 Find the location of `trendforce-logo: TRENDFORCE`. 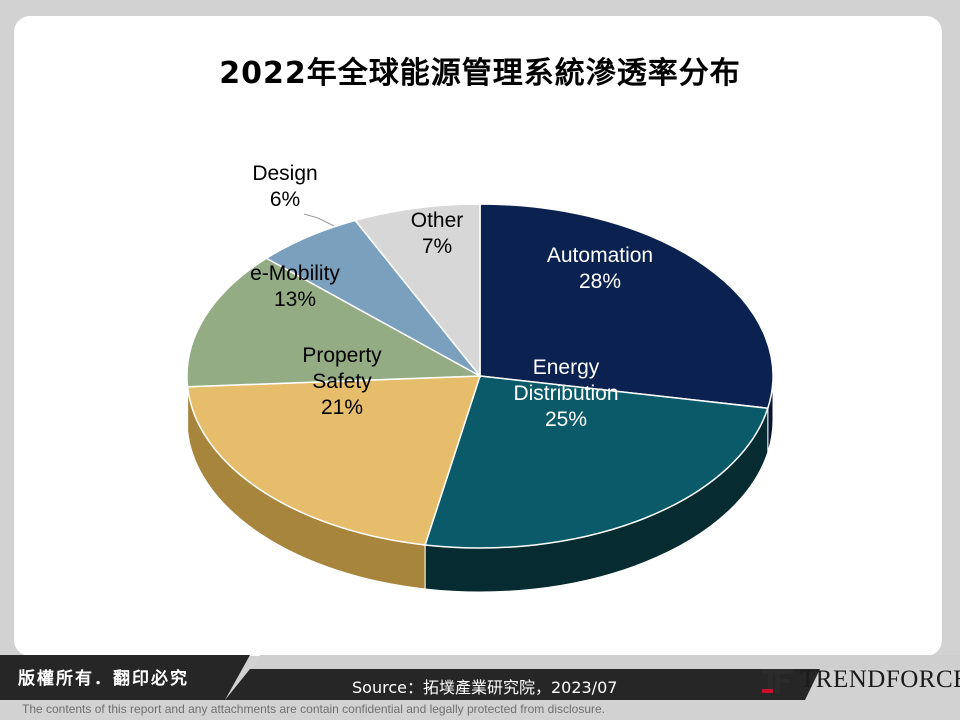

trendforce-logo: TRENDFORCE is located at coordinates (861, 680).